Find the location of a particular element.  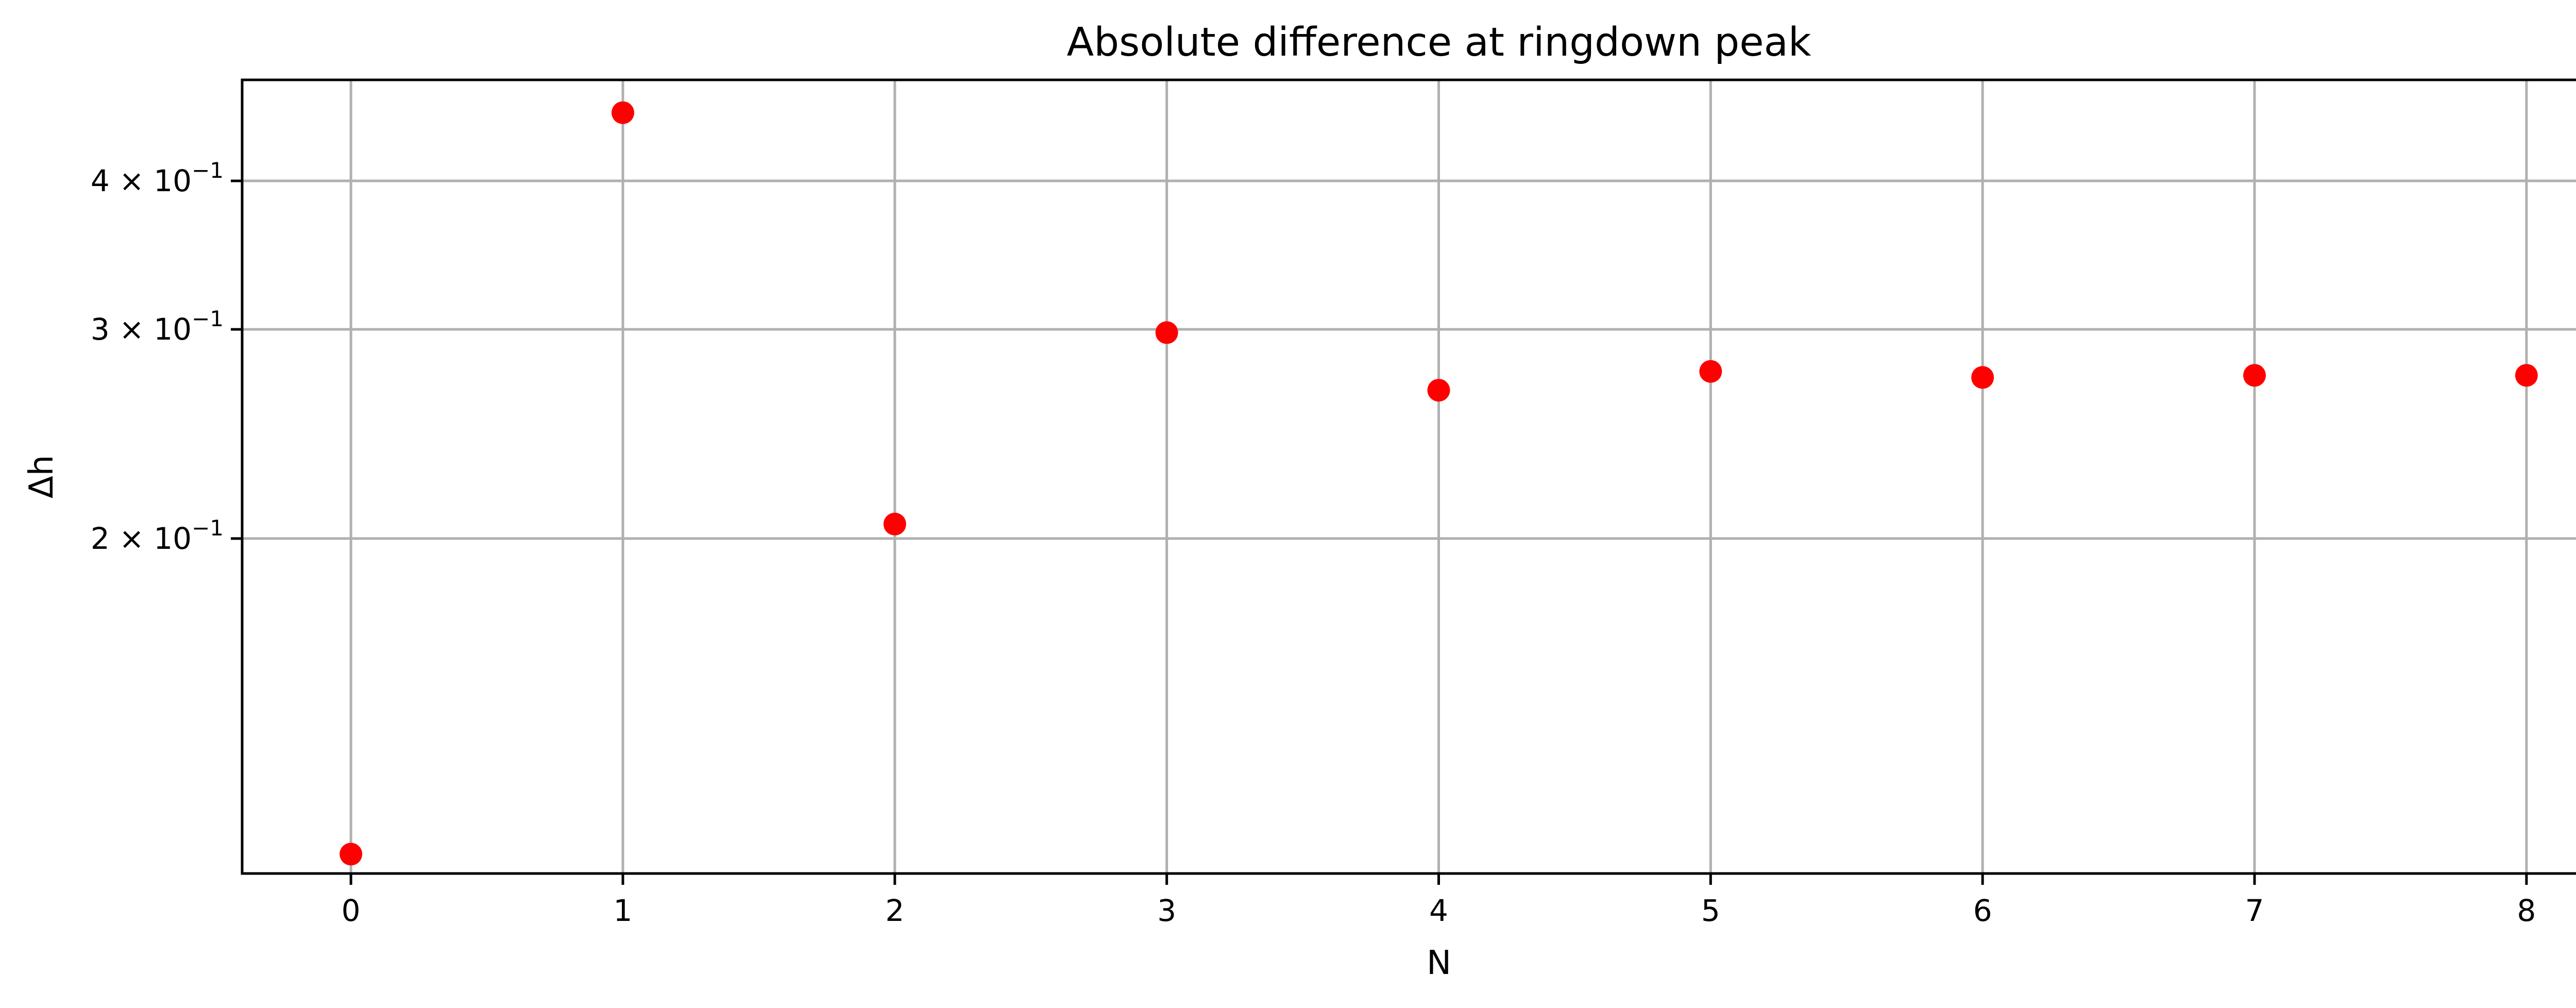

x-tick-label: 5 is located at coordinates (1710, 910).